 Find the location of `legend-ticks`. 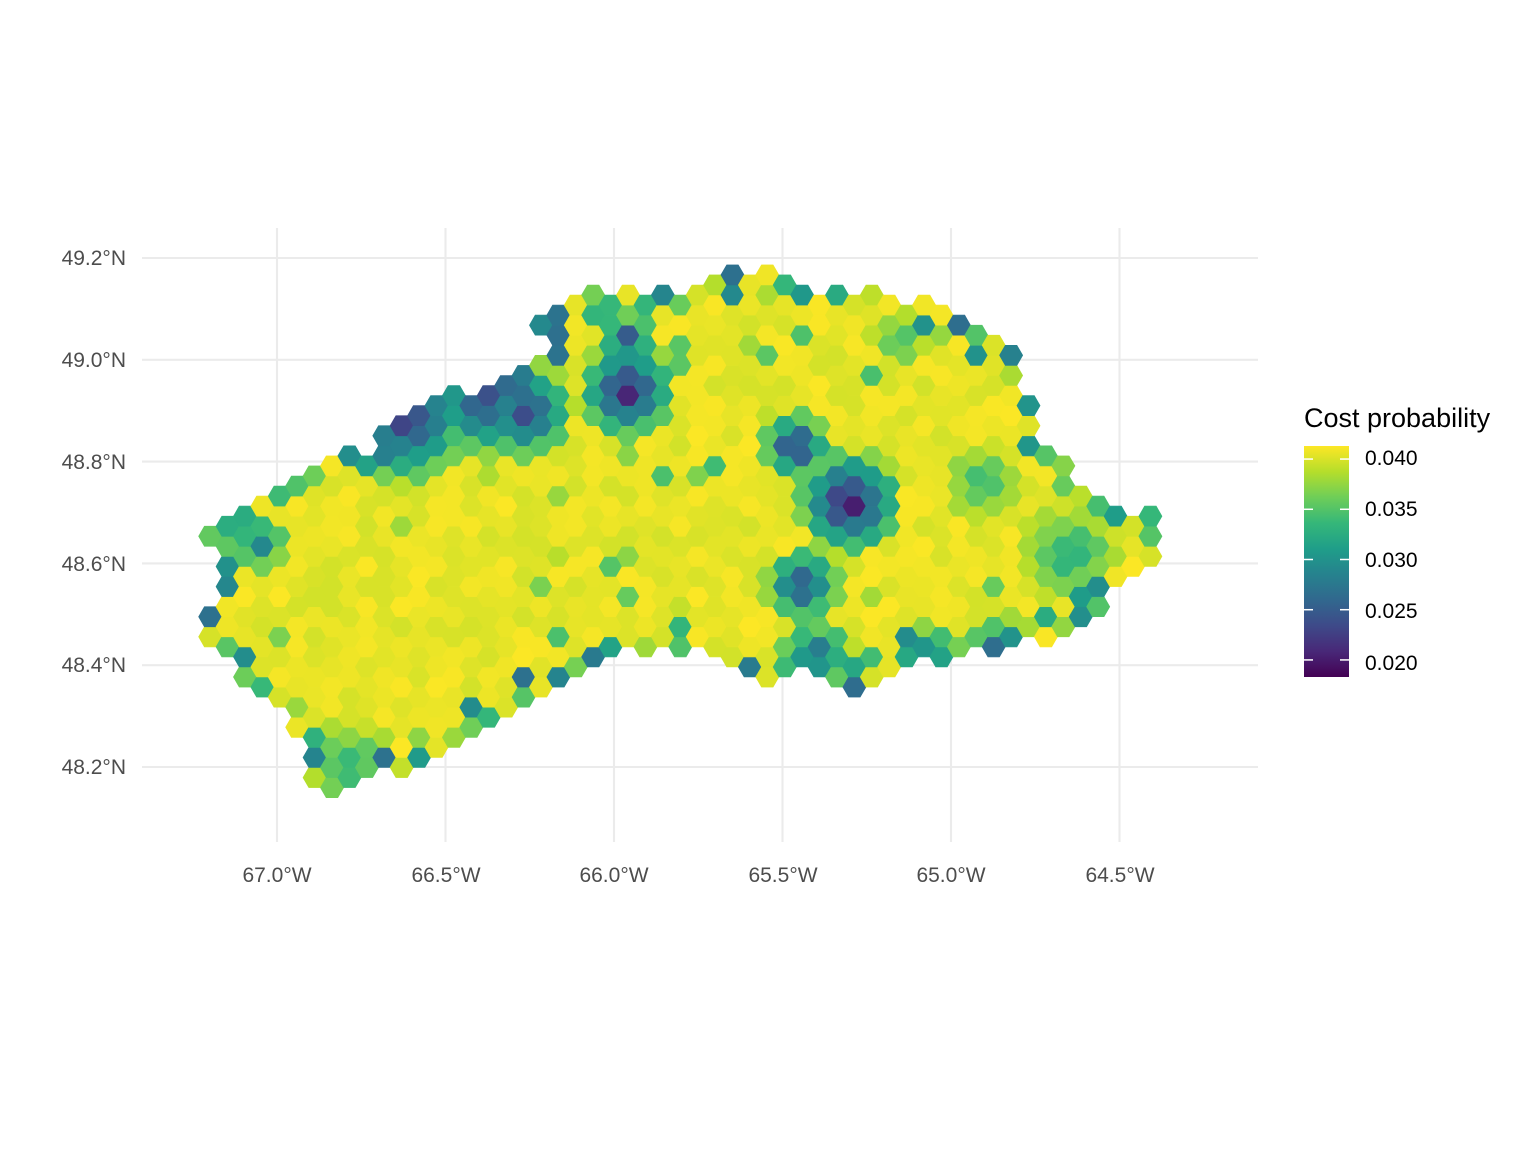

legend-ticks is located at coordinates (1326, 559).